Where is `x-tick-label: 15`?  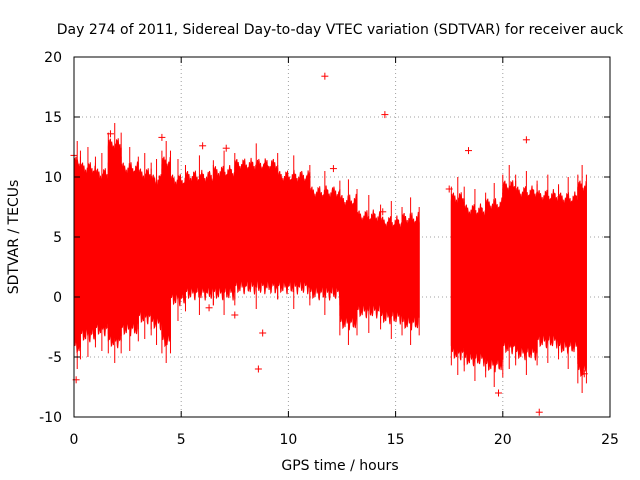
x-tick-label: 15 is located at coordinates (396, 440).